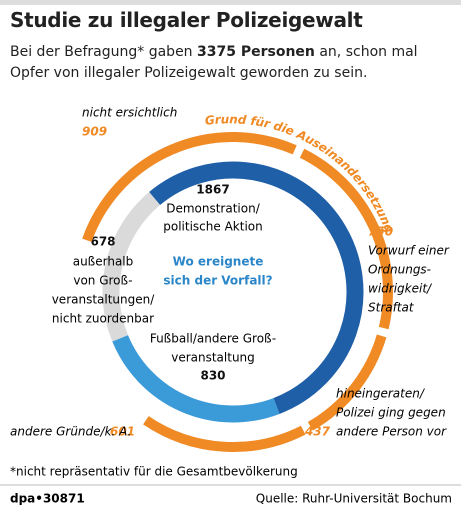  Describe the element at coordinates (212, 376) in the screenshot. I see `segment-value: 830` at that location.